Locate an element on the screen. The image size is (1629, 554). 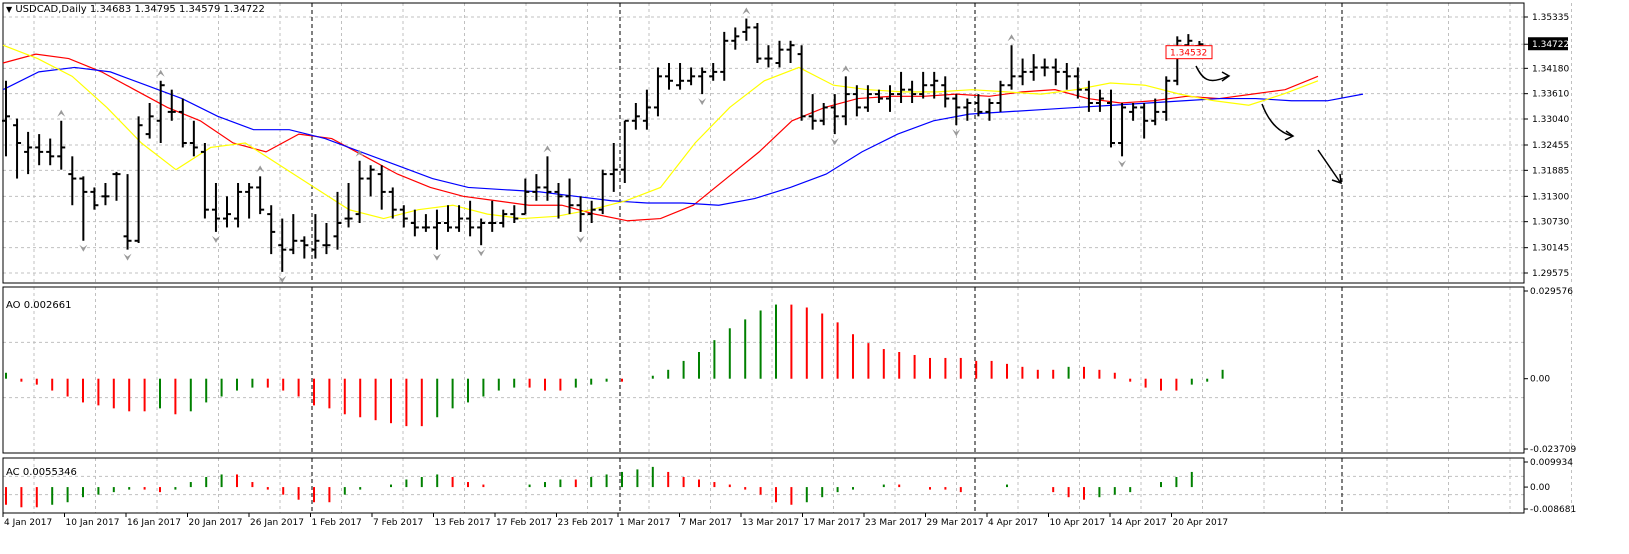
date-label: 1 Feb 2017 is located at coordinates (337, 523).